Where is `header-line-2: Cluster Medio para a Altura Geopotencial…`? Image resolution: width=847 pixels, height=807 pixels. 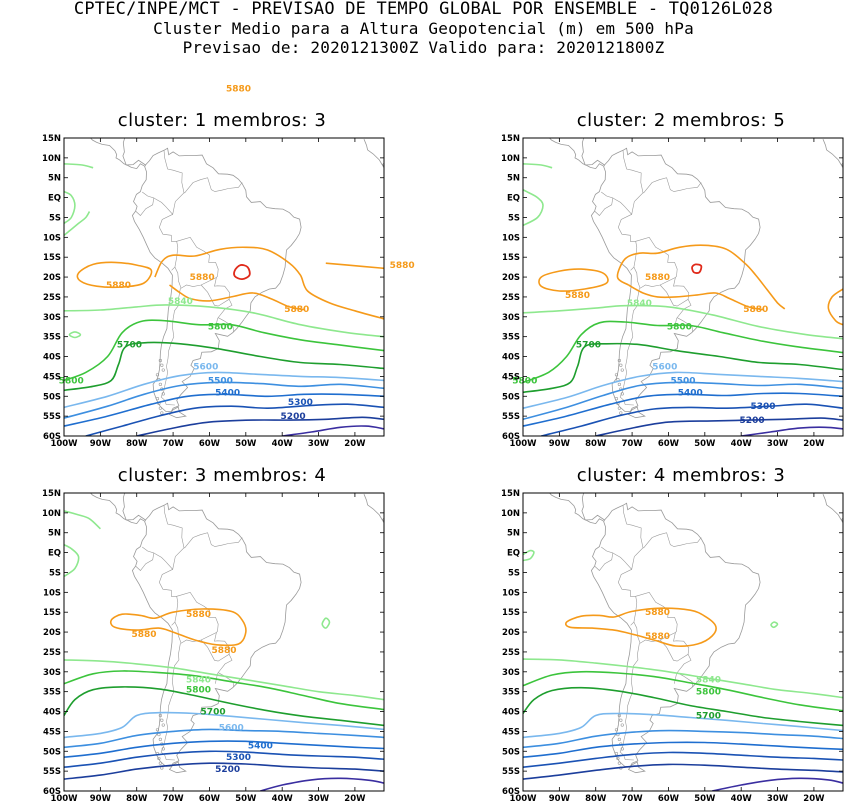 header-line-2: Cluster Medio para a Altura Geopotencial… is located at coordinates (423, 28).